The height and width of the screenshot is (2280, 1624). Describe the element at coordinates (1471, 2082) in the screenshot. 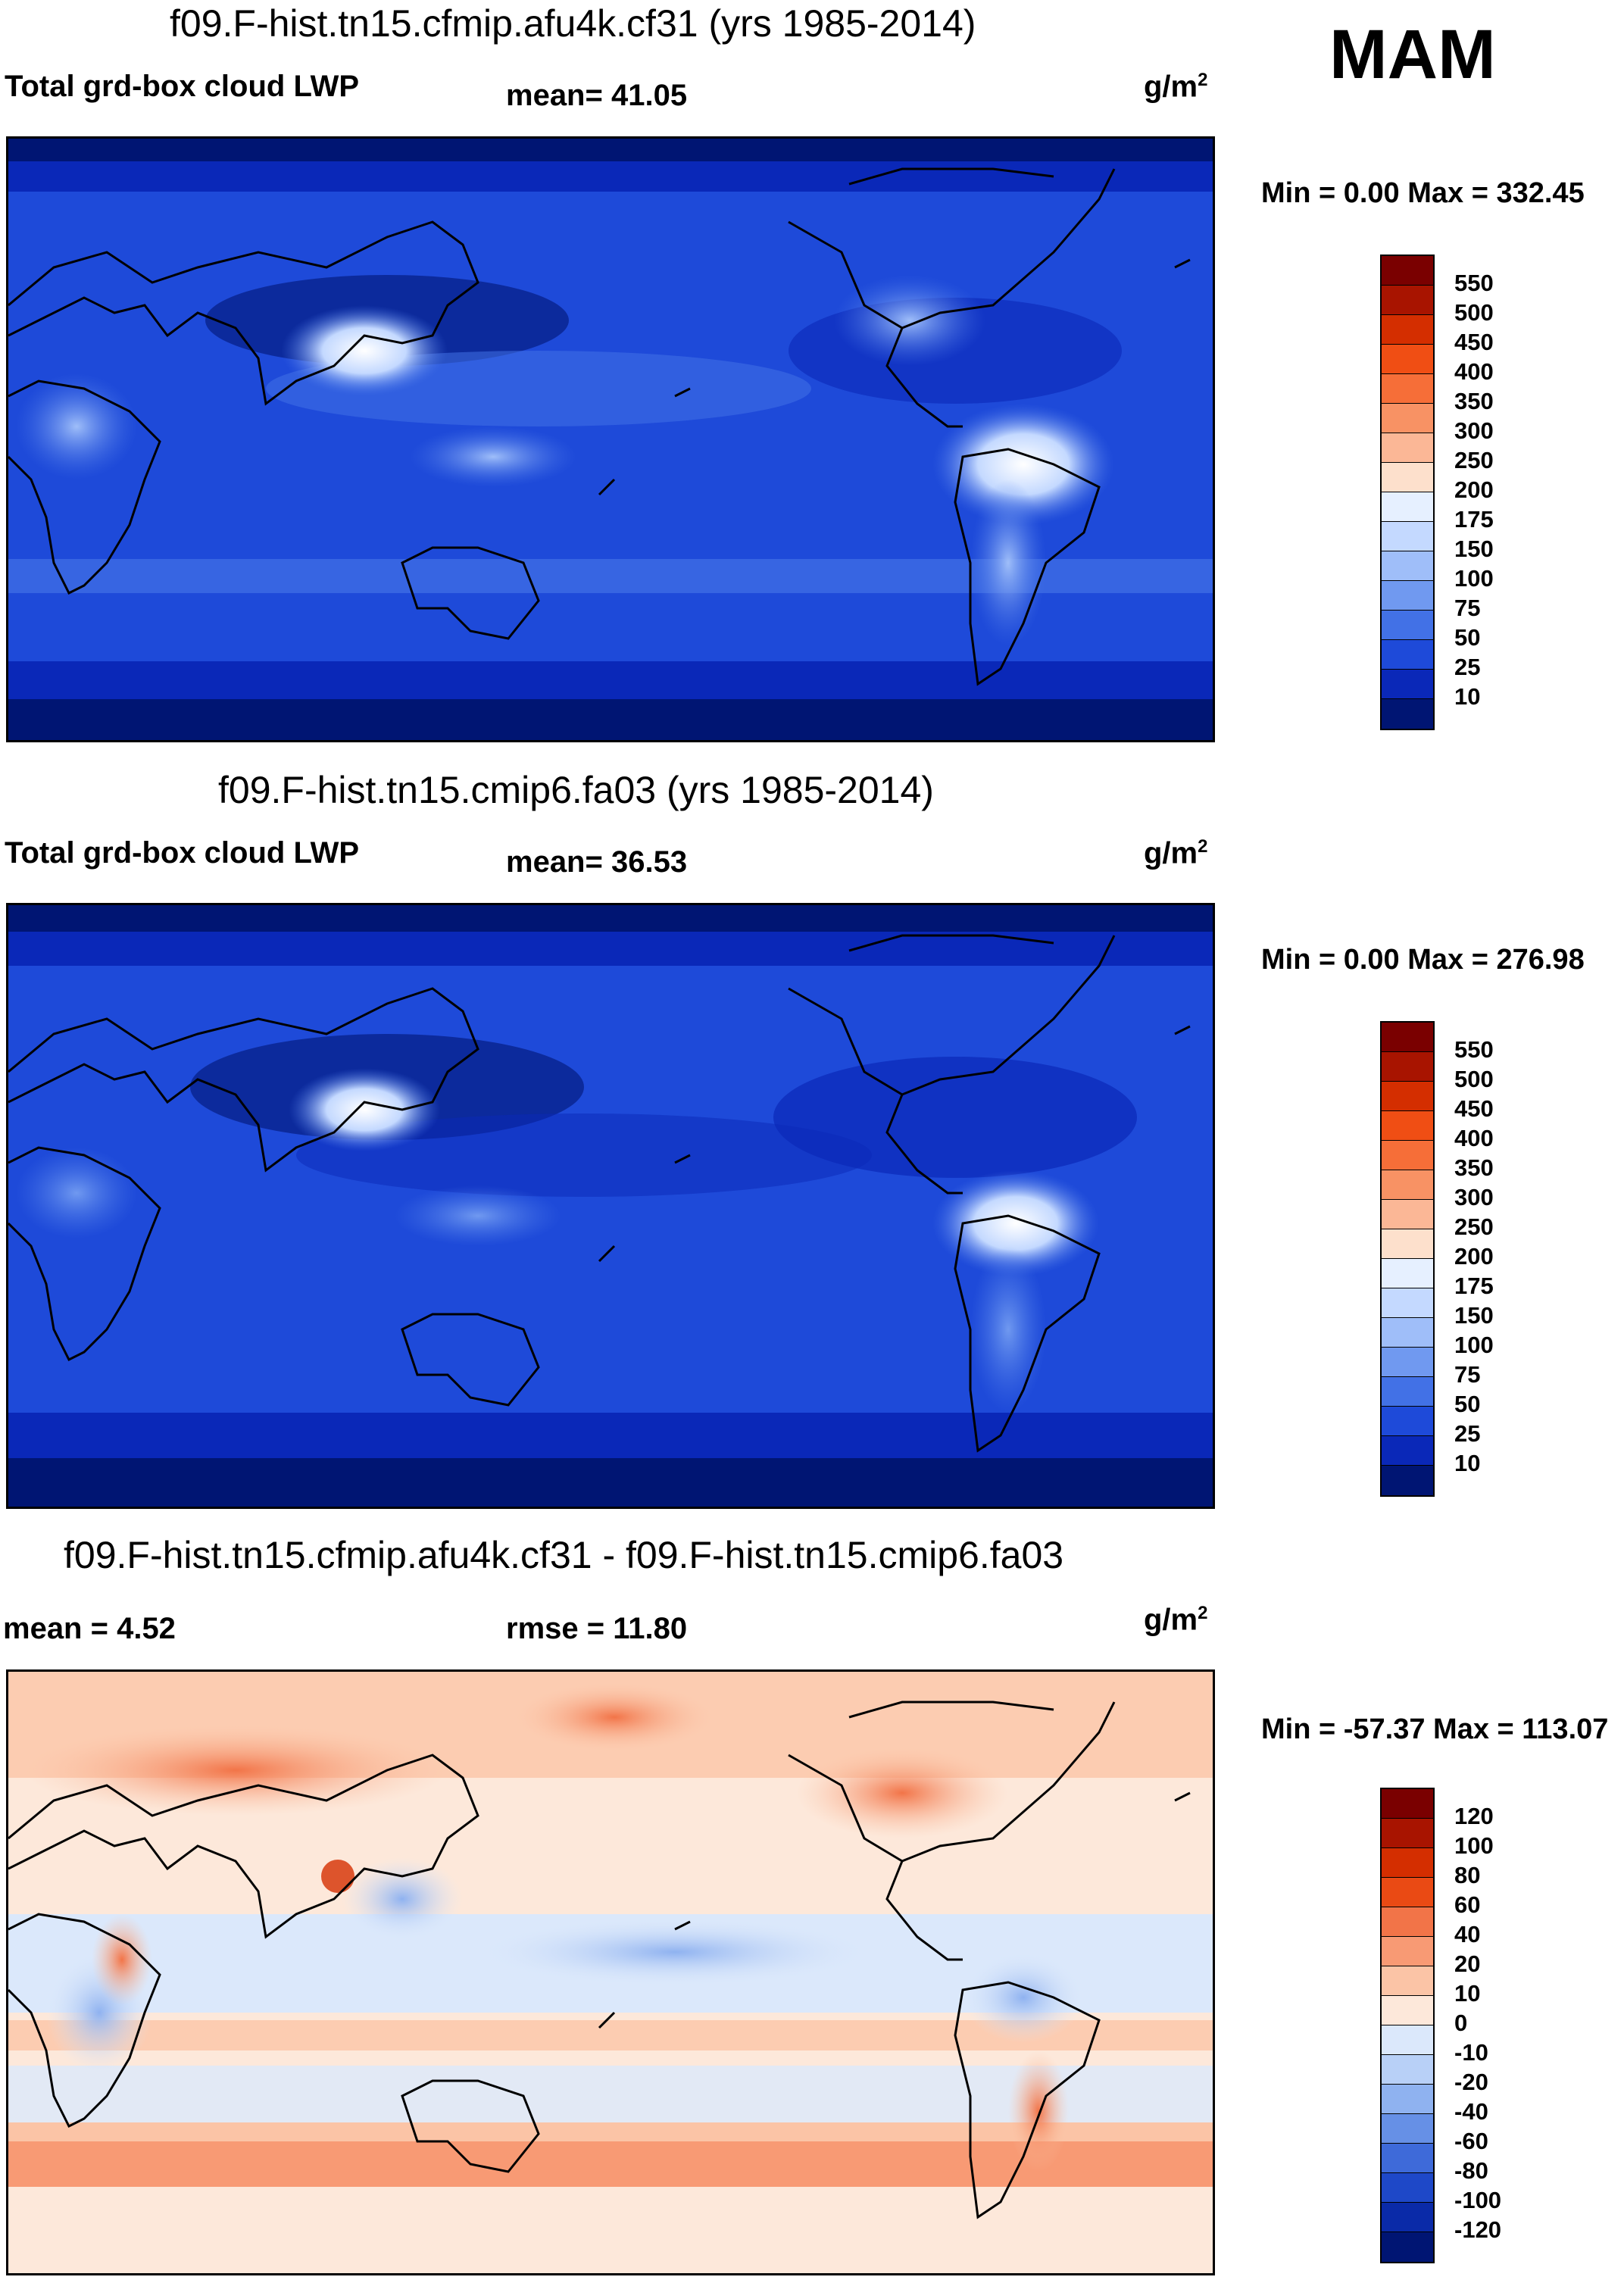

I see `colorbar-tick-label: -20` at that location.